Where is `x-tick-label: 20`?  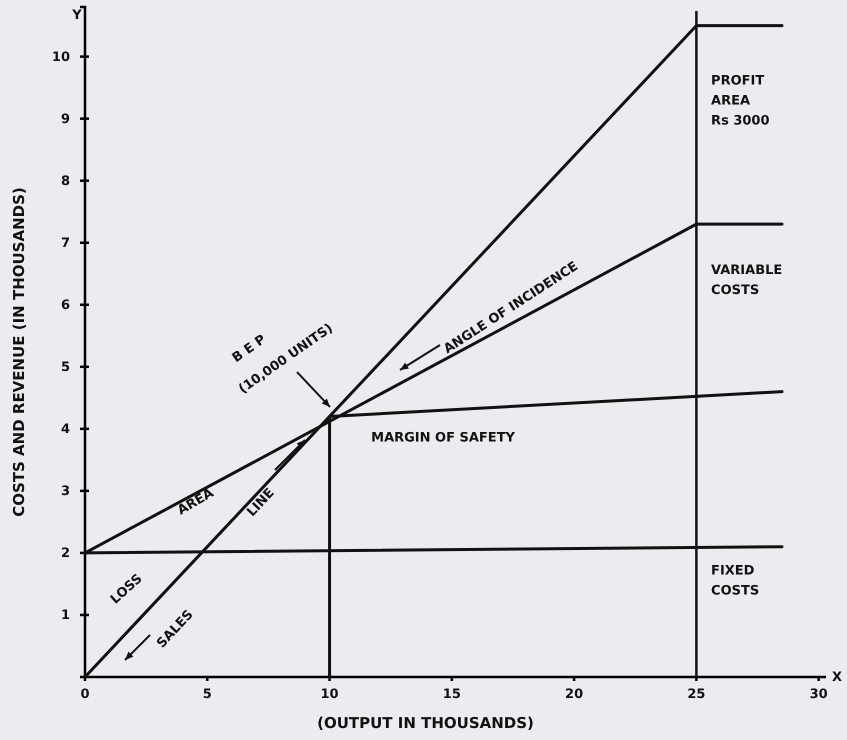
x-tick-label: 20 is located at coordinates (574, 694).